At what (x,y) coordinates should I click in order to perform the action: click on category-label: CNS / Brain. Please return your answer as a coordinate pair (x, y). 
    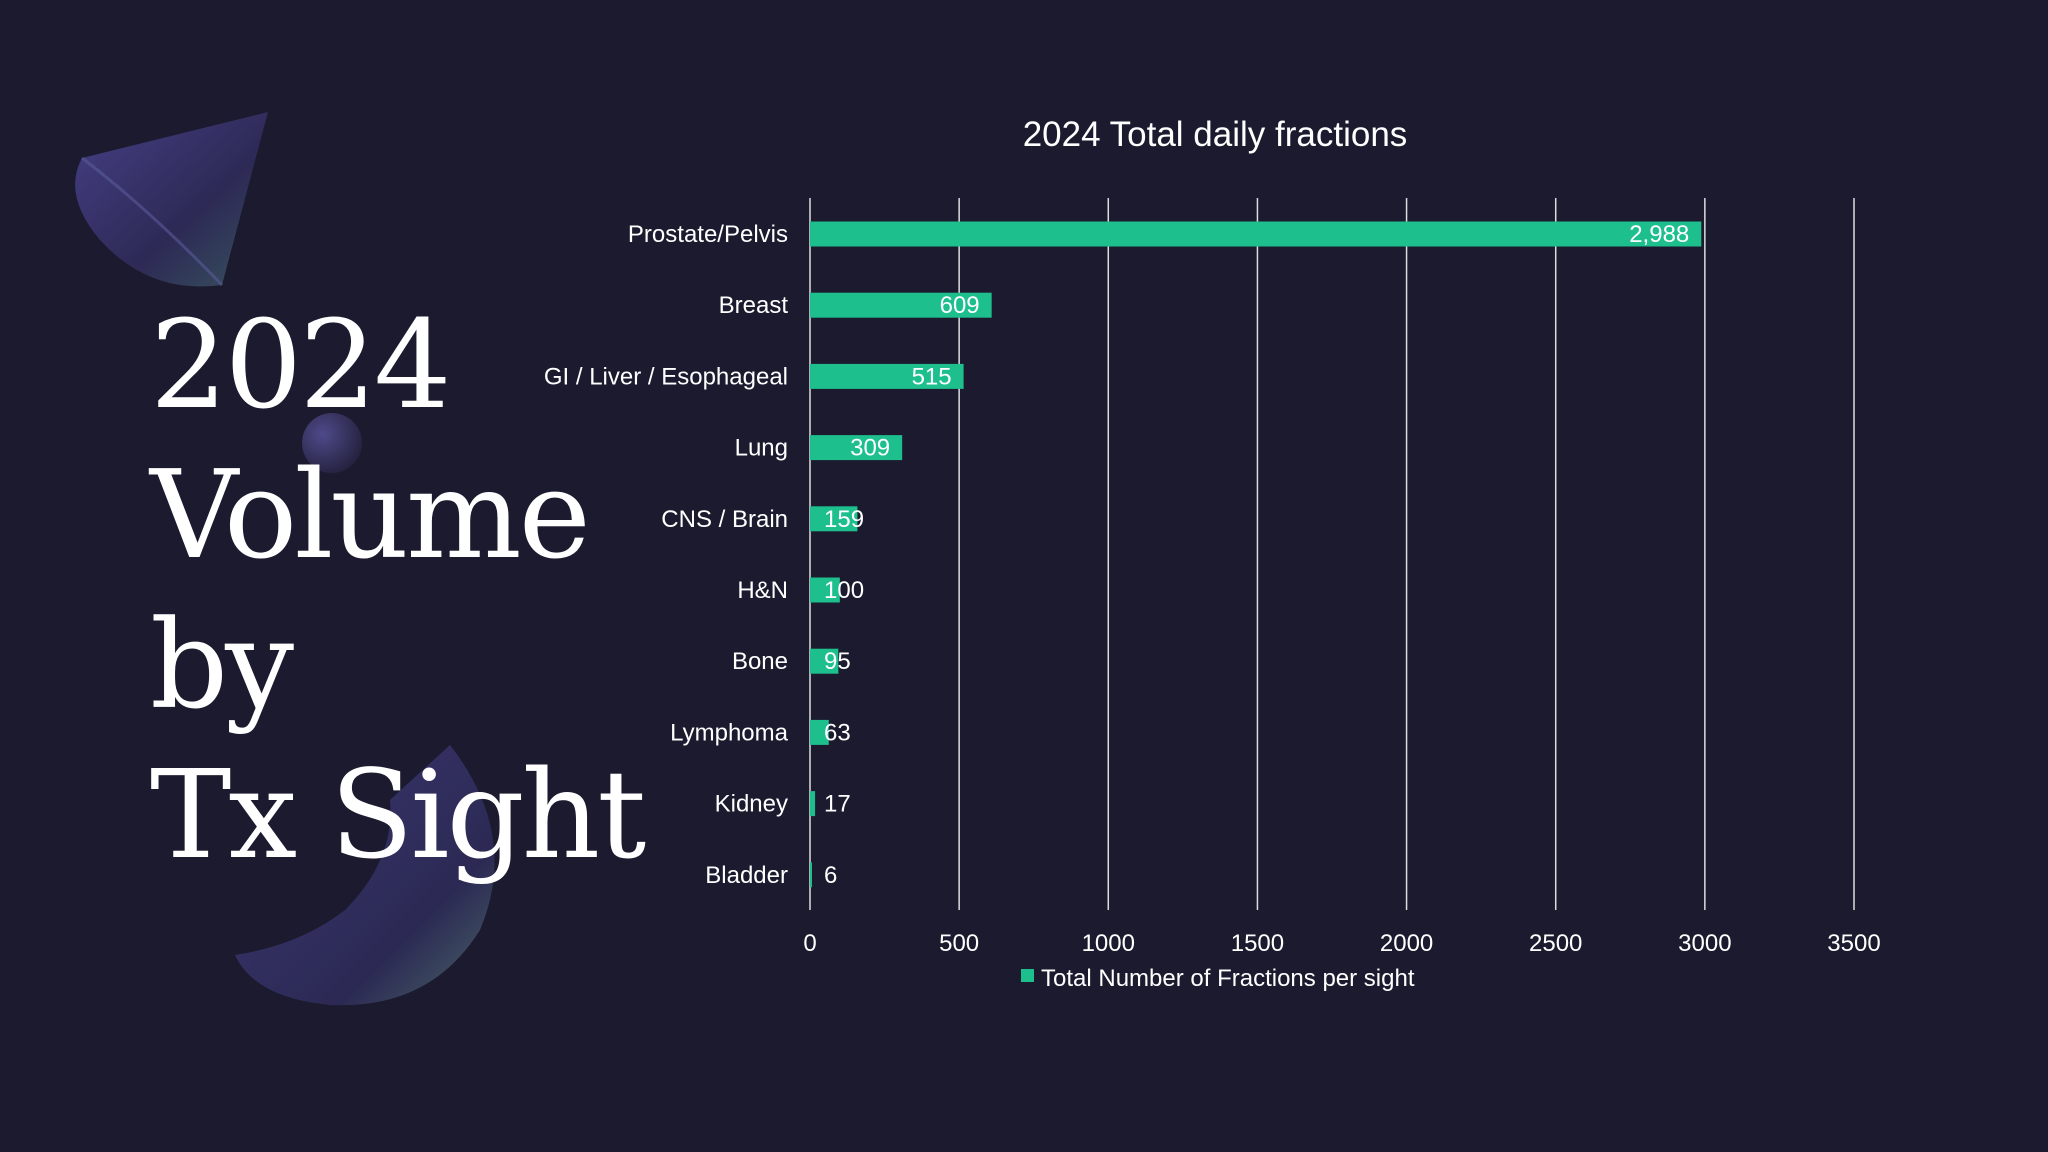
    Looking at the image, I should click on (724, 519).